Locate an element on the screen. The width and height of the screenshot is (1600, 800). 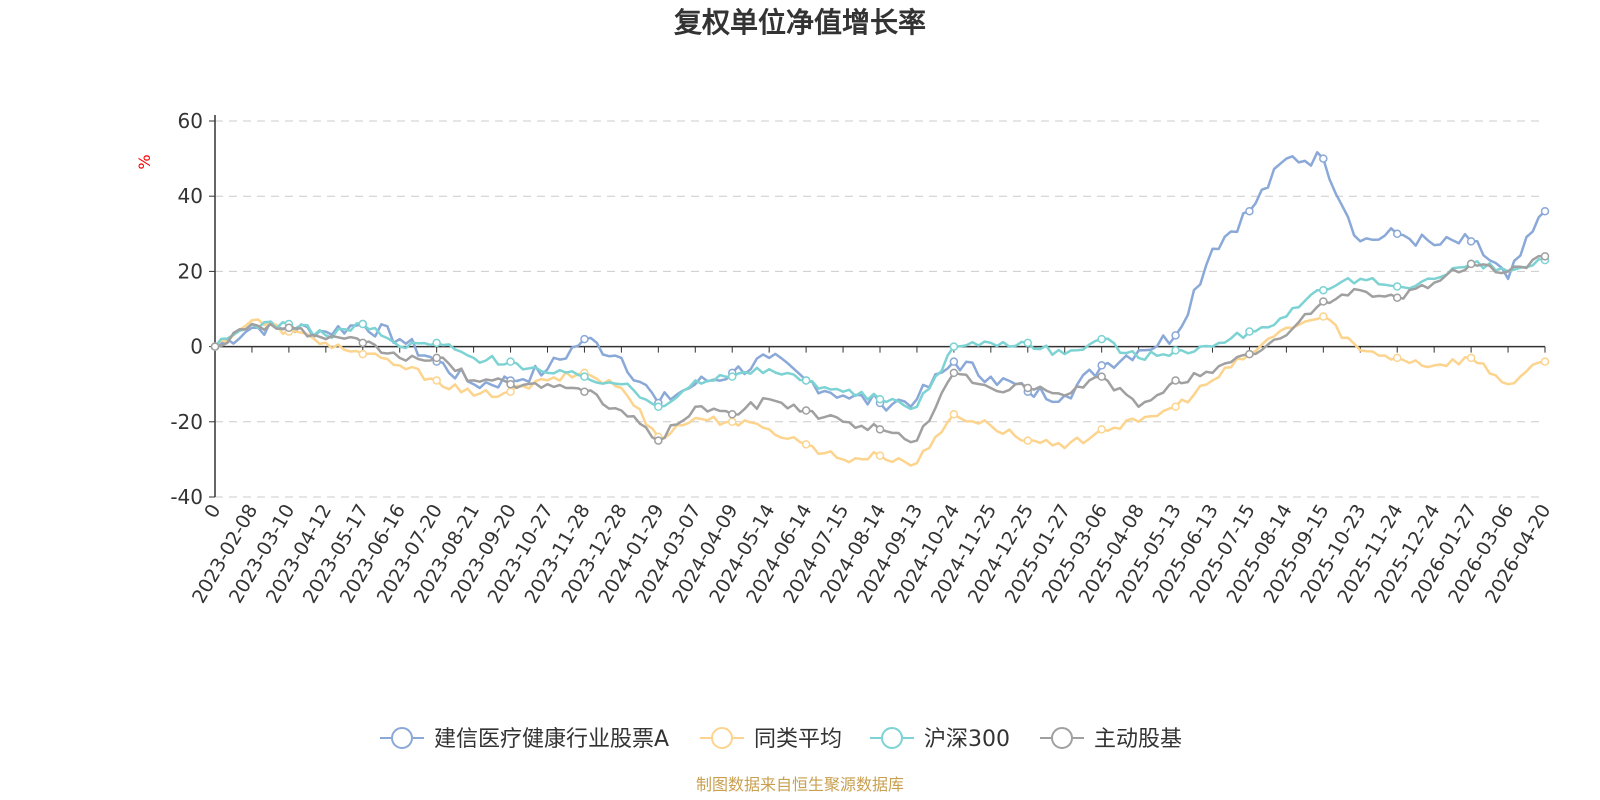
legend-label: 沪深300 is located at coordinates (967, 739).